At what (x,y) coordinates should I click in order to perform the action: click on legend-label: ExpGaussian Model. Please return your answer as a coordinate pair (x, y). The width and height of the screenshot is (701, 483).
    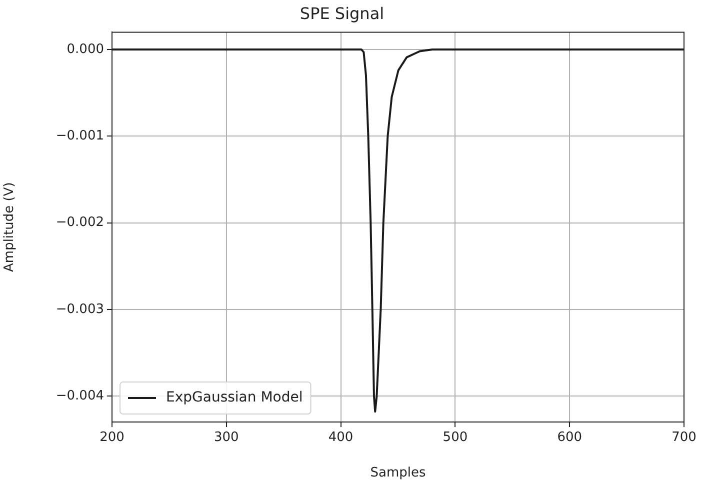
    Looking at the image, I should click on (234, 398).